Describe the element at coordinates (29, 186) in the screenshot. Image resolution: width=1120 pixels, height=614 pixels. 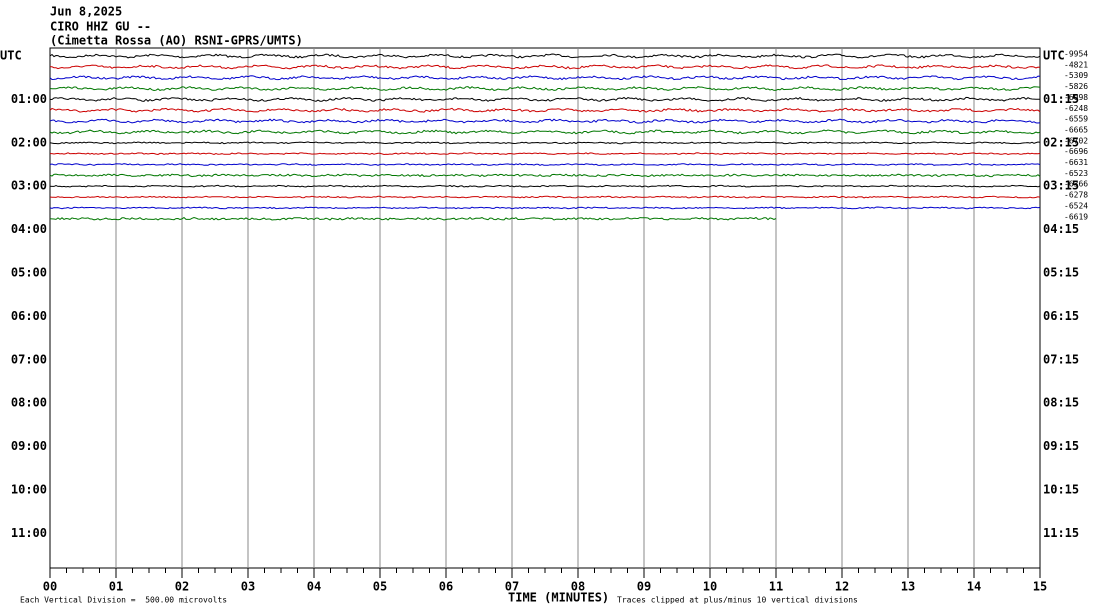
I see `left-label: 03:00` at that location.